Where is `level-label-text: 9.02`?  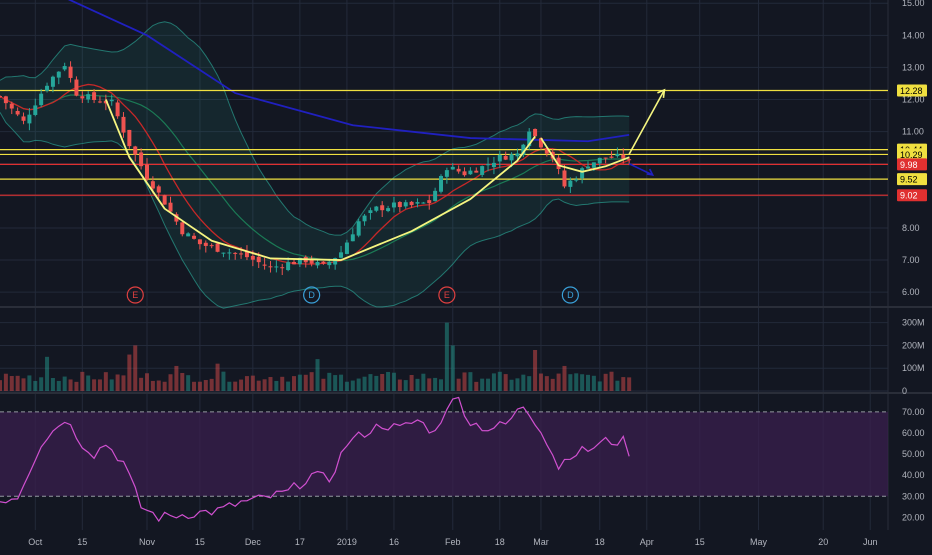
level-label-text: 9.02 is located at coordinates (909, 196).